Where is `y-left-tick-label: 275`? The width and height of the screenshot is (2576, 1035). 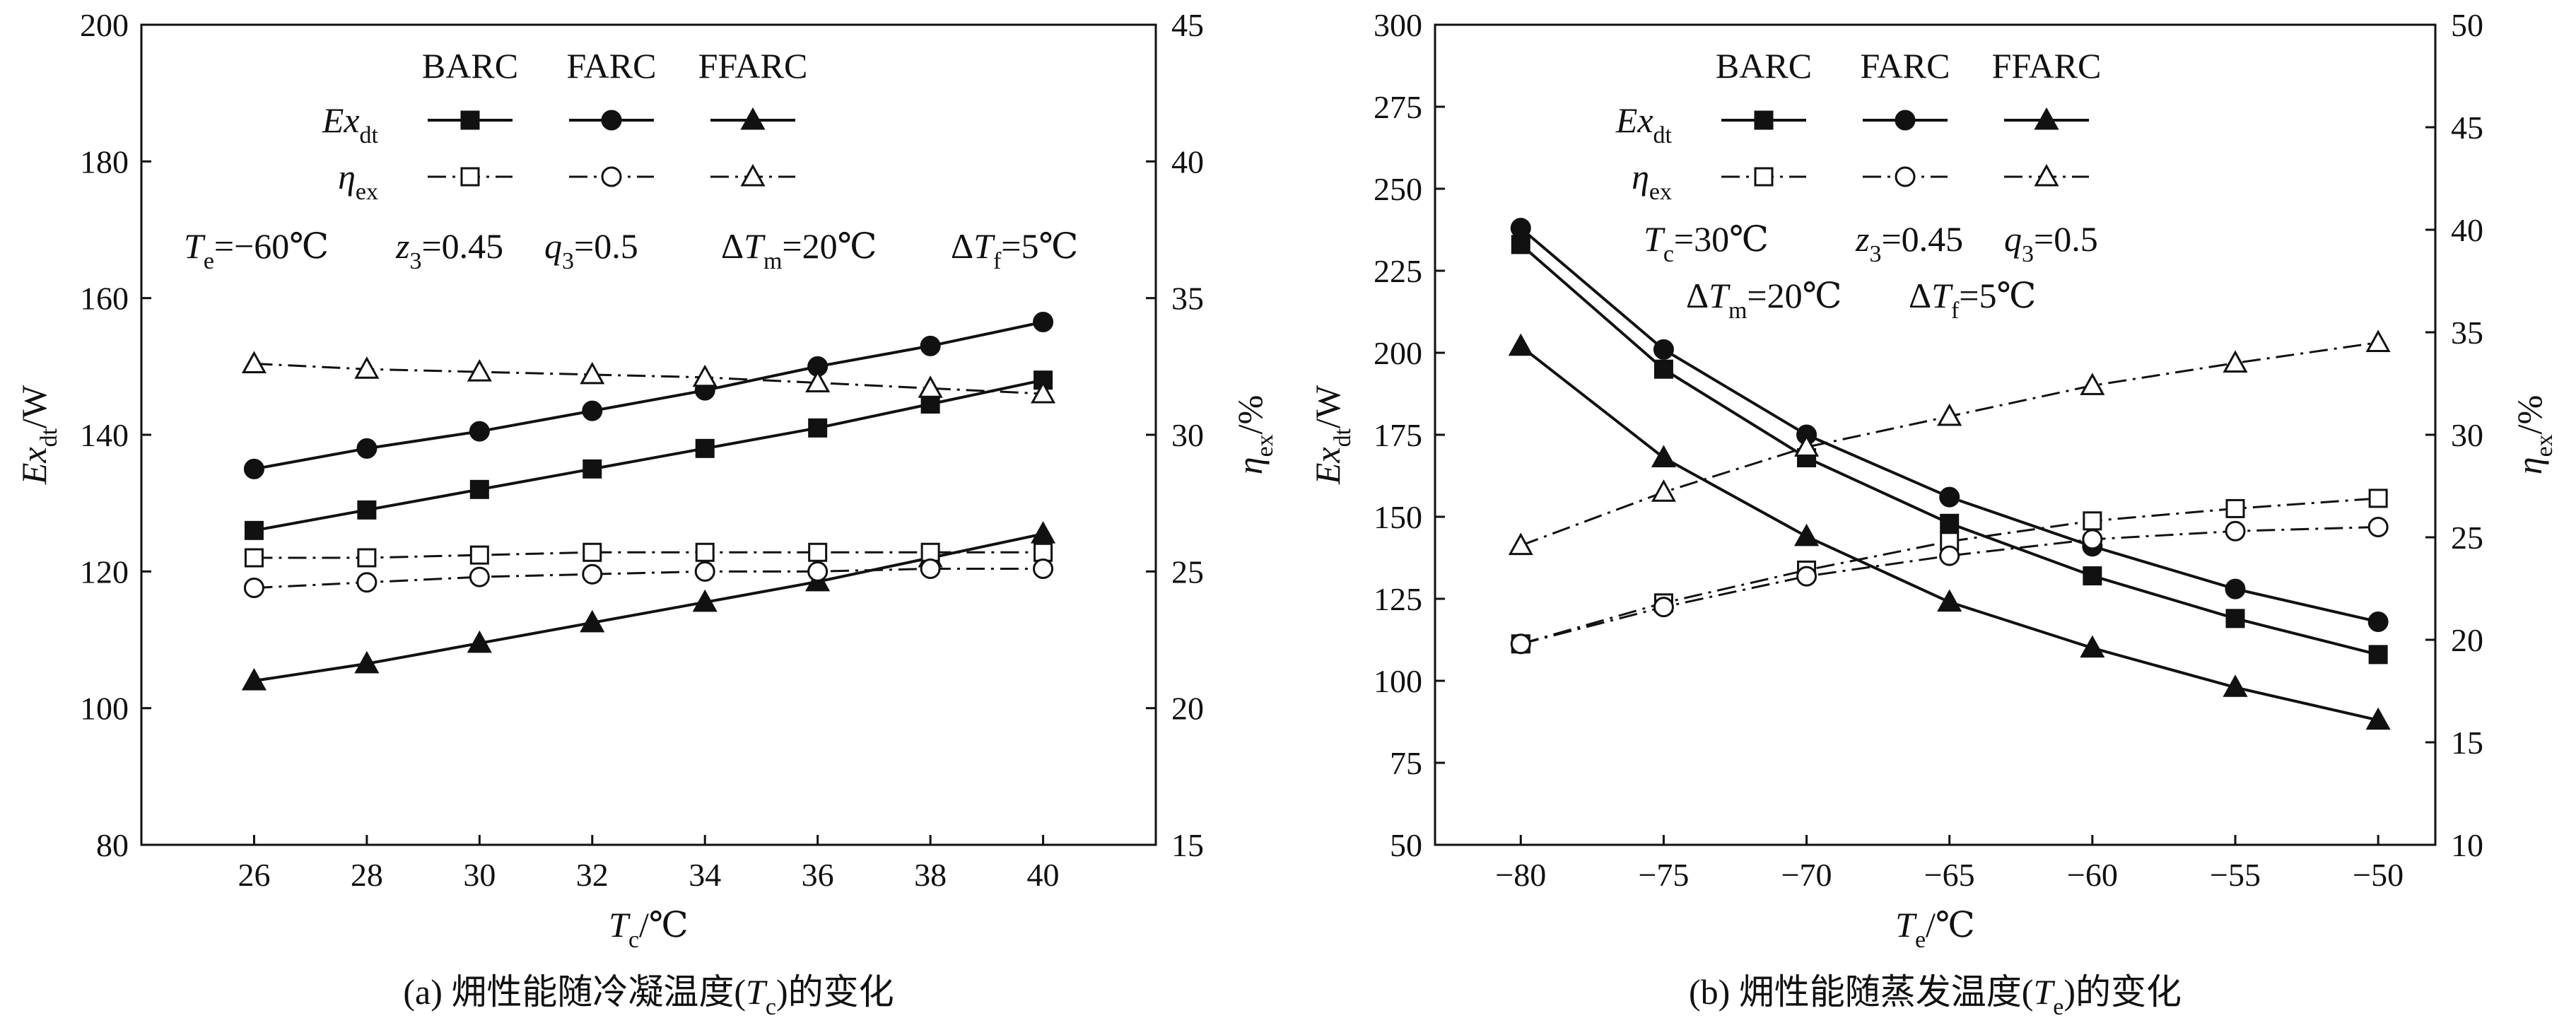 y-left-tick-label: 275 is located at coordinates (1398, 107).